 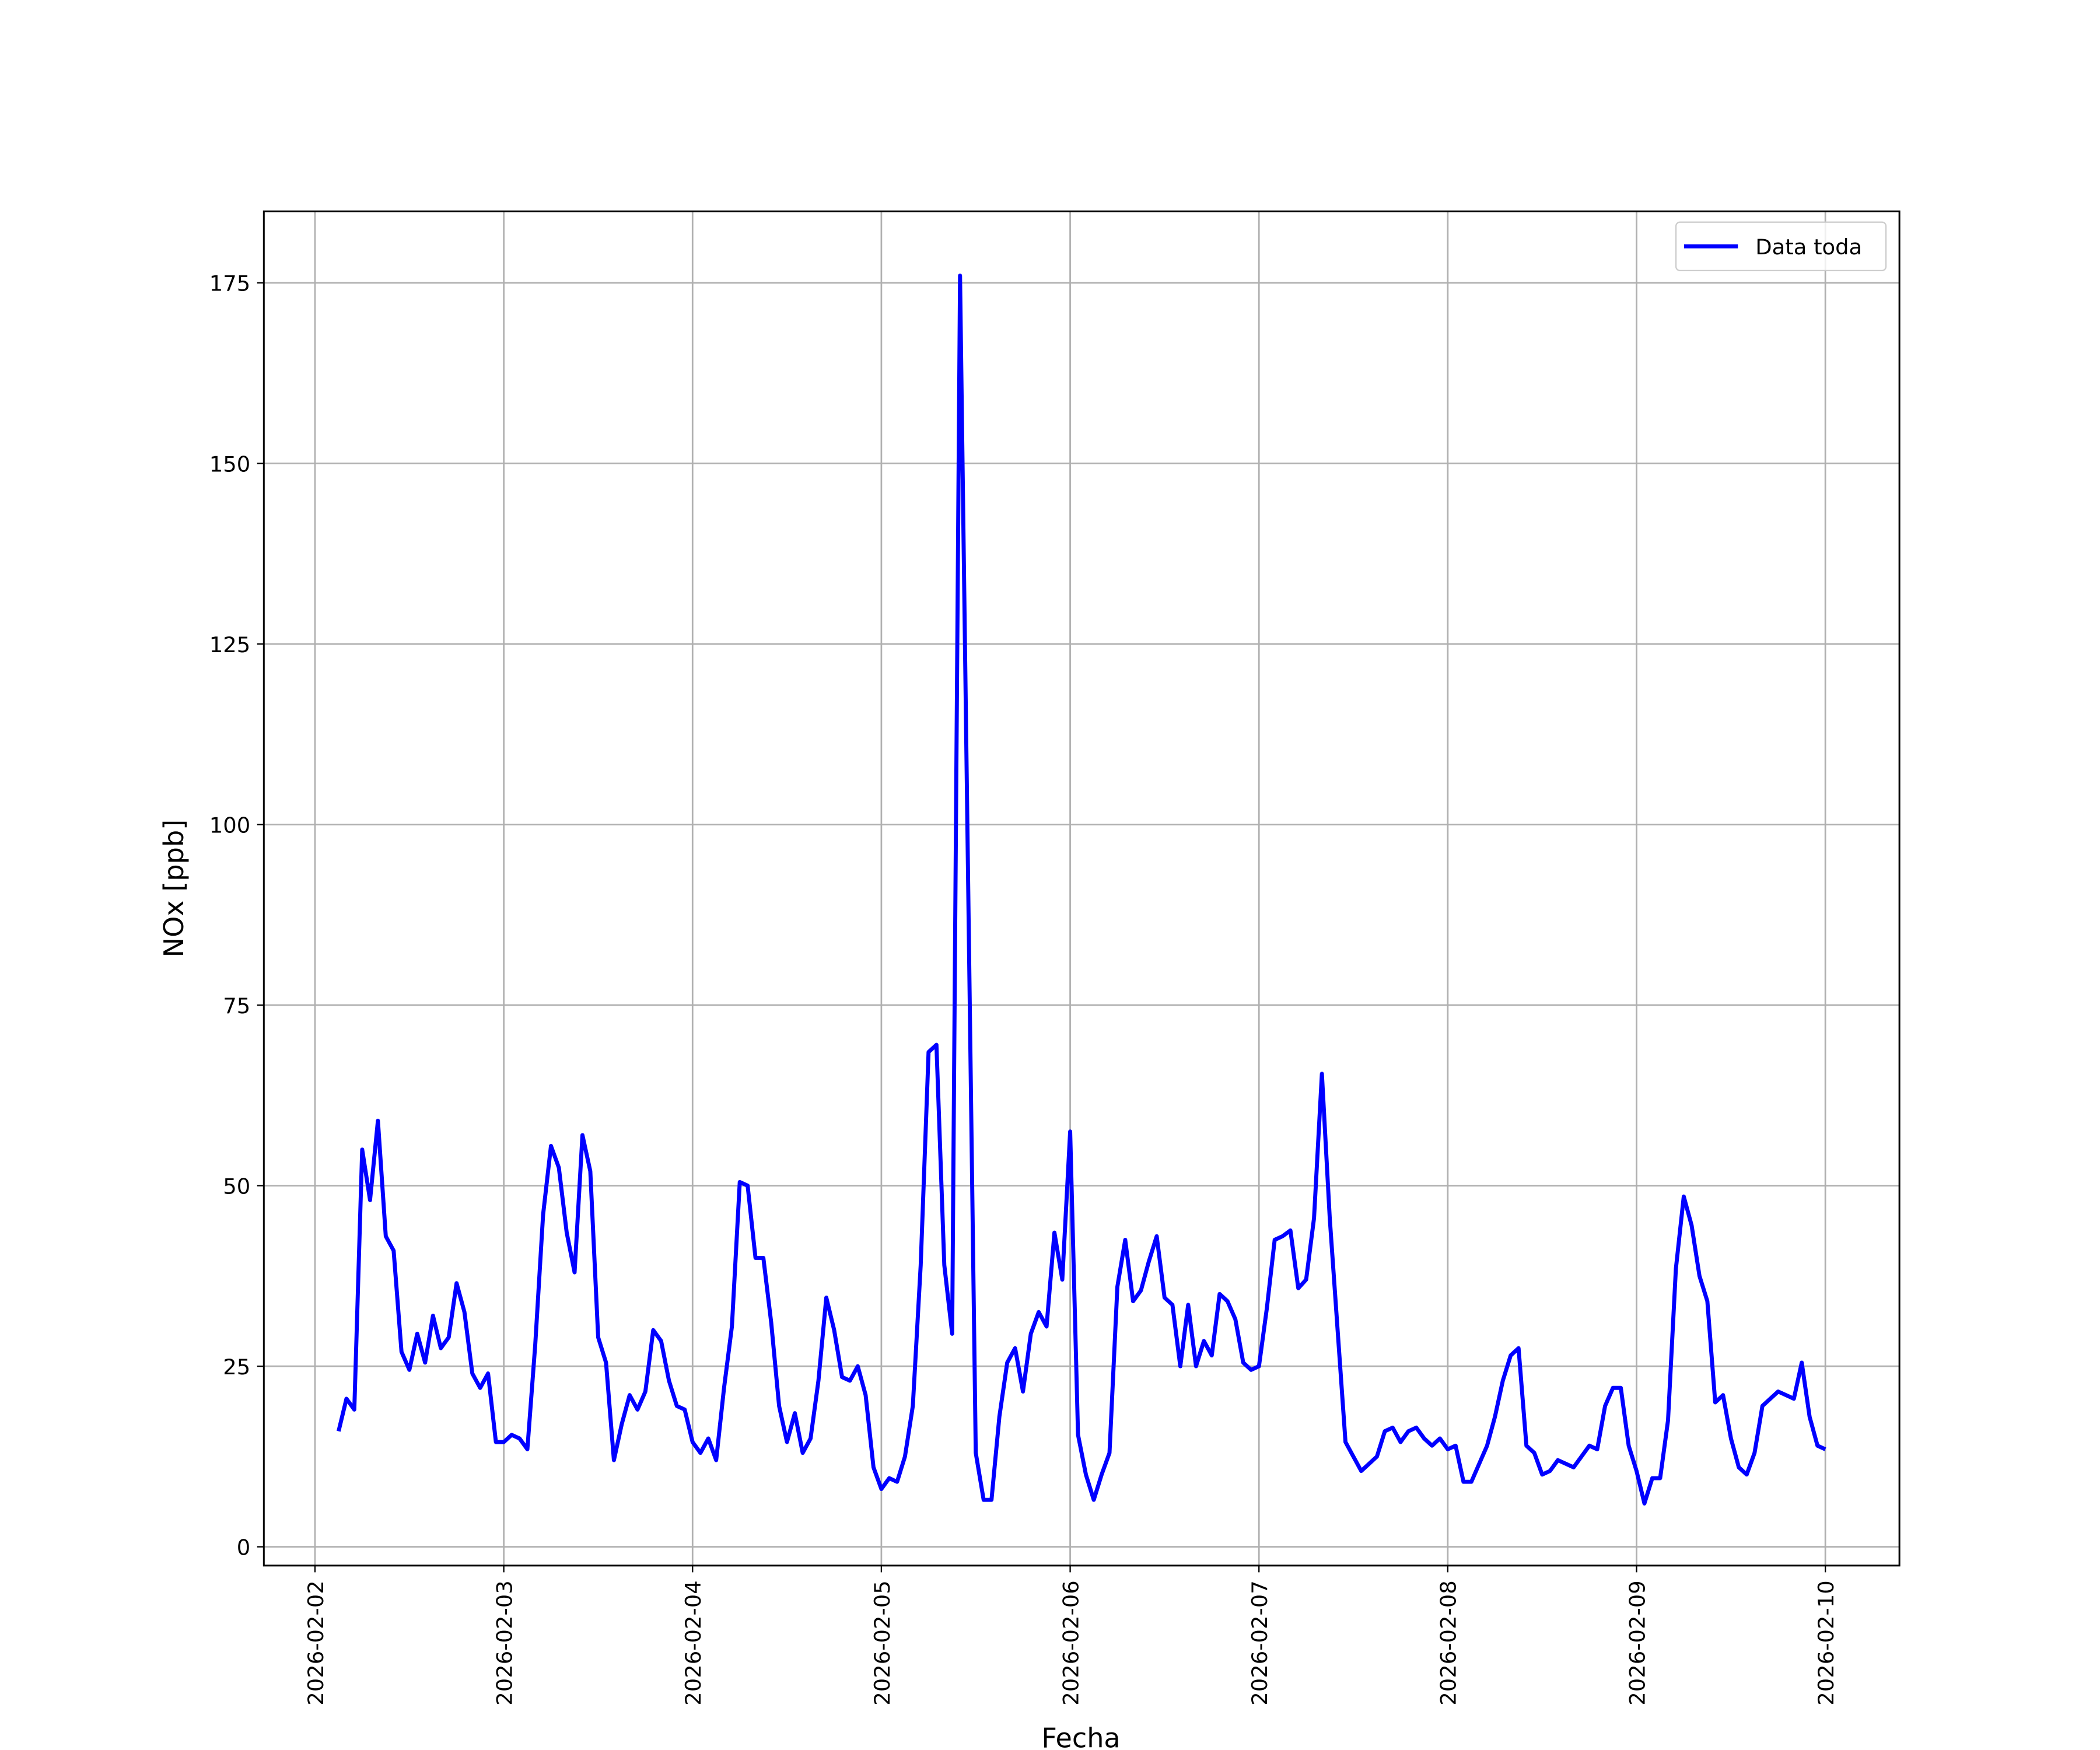 I want to click on y-tick-label: 150, so click(x=229, y=464).